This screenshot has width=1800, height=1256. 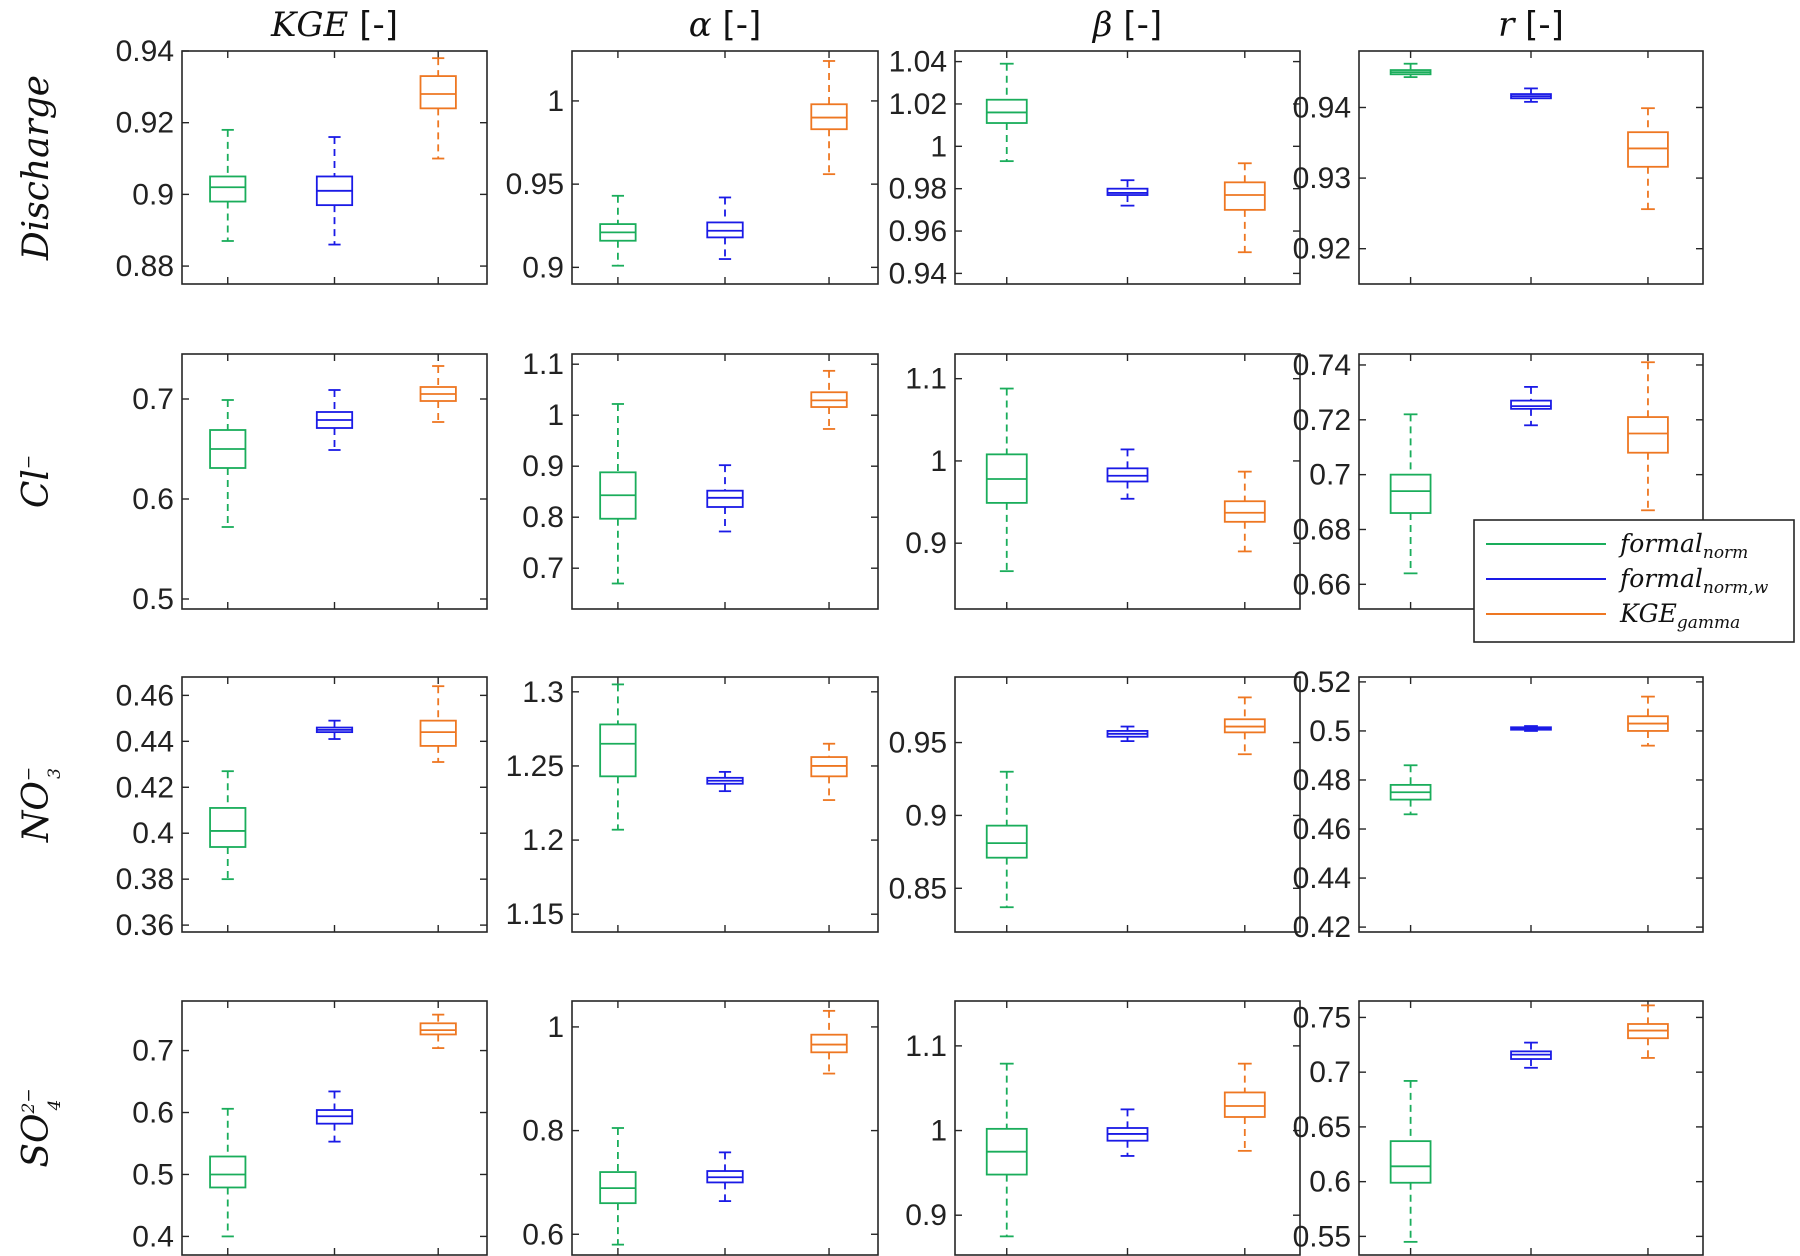 I want to click on legend-entry: formalnorm, so click(x=1683, y=546).